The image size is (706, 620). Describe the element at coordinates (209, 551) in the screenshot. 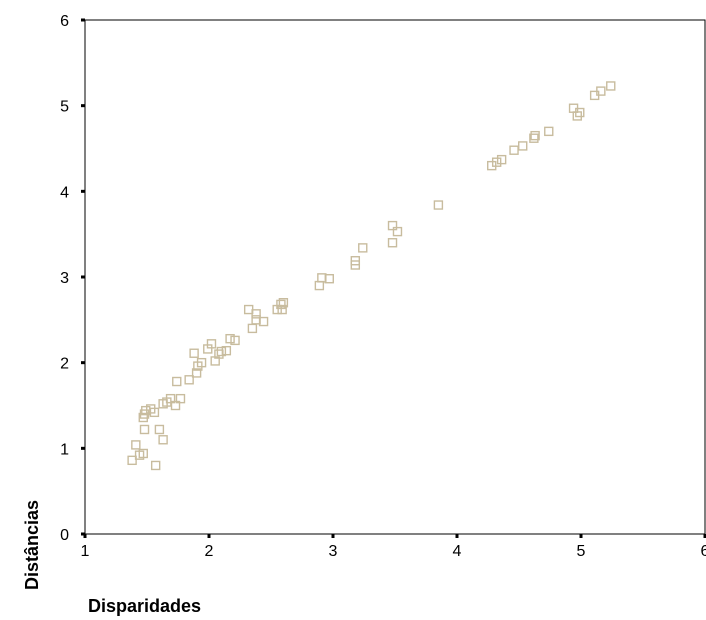

I see `x-tick-label: 2` at that location.